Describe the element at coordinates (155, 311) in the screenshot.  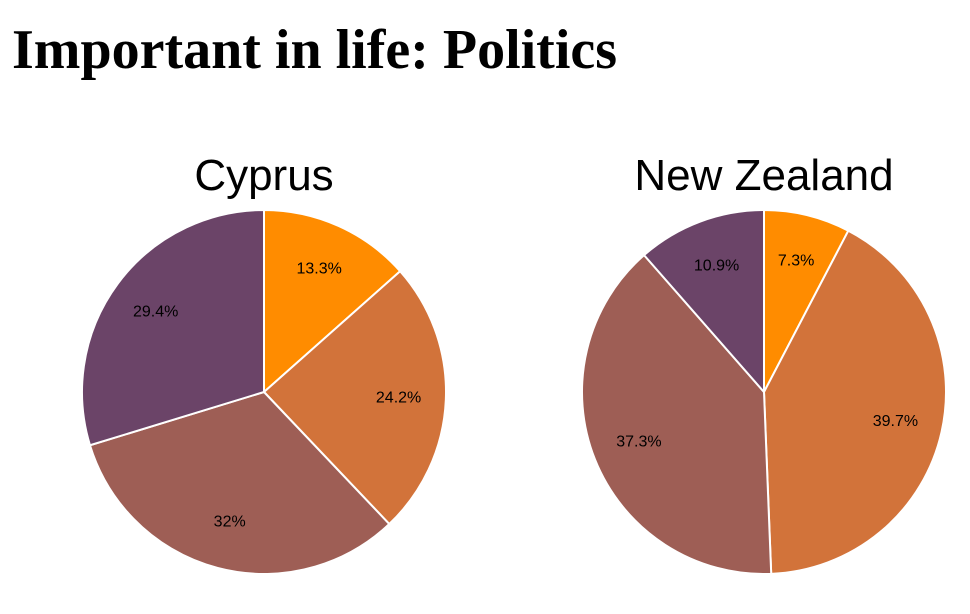
I see `slice-label: 29.4%` at that location.